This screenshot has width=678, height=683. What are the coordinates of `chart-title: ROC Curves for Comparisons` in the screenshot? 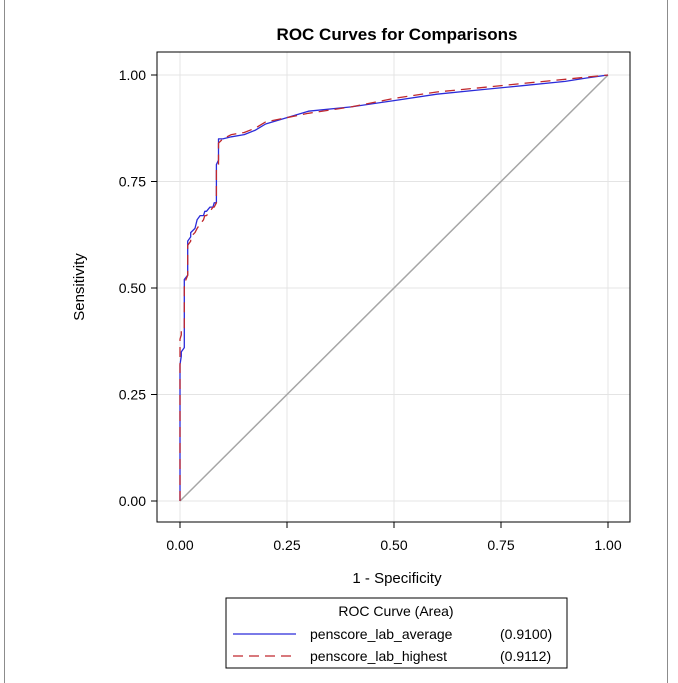 It's located at (397, 34).